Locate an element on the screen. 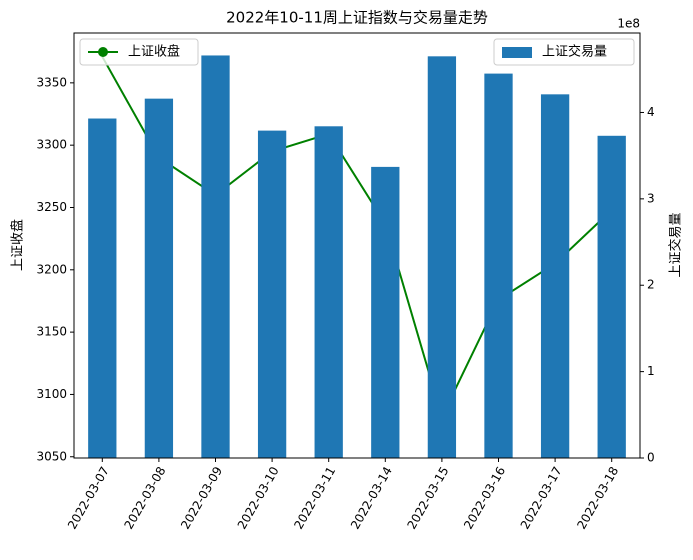 The height and width of the screenshot is (560, 693). y-tick-label: 3350 is located at coordinates (51, 82).